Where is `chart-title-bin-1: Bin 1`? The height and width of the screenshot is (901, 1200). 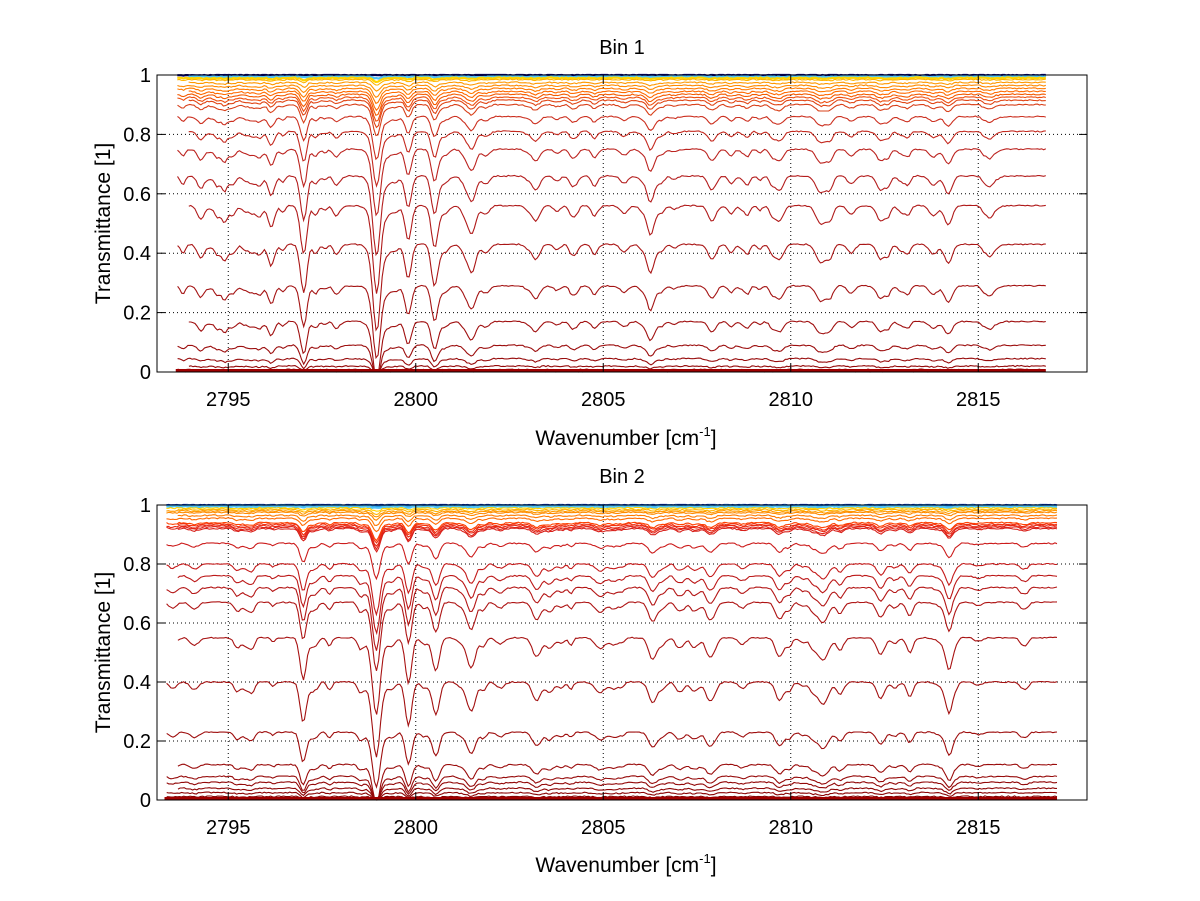
chart-title-bin-1: Bin 1 is located at coordinates (622, 48).